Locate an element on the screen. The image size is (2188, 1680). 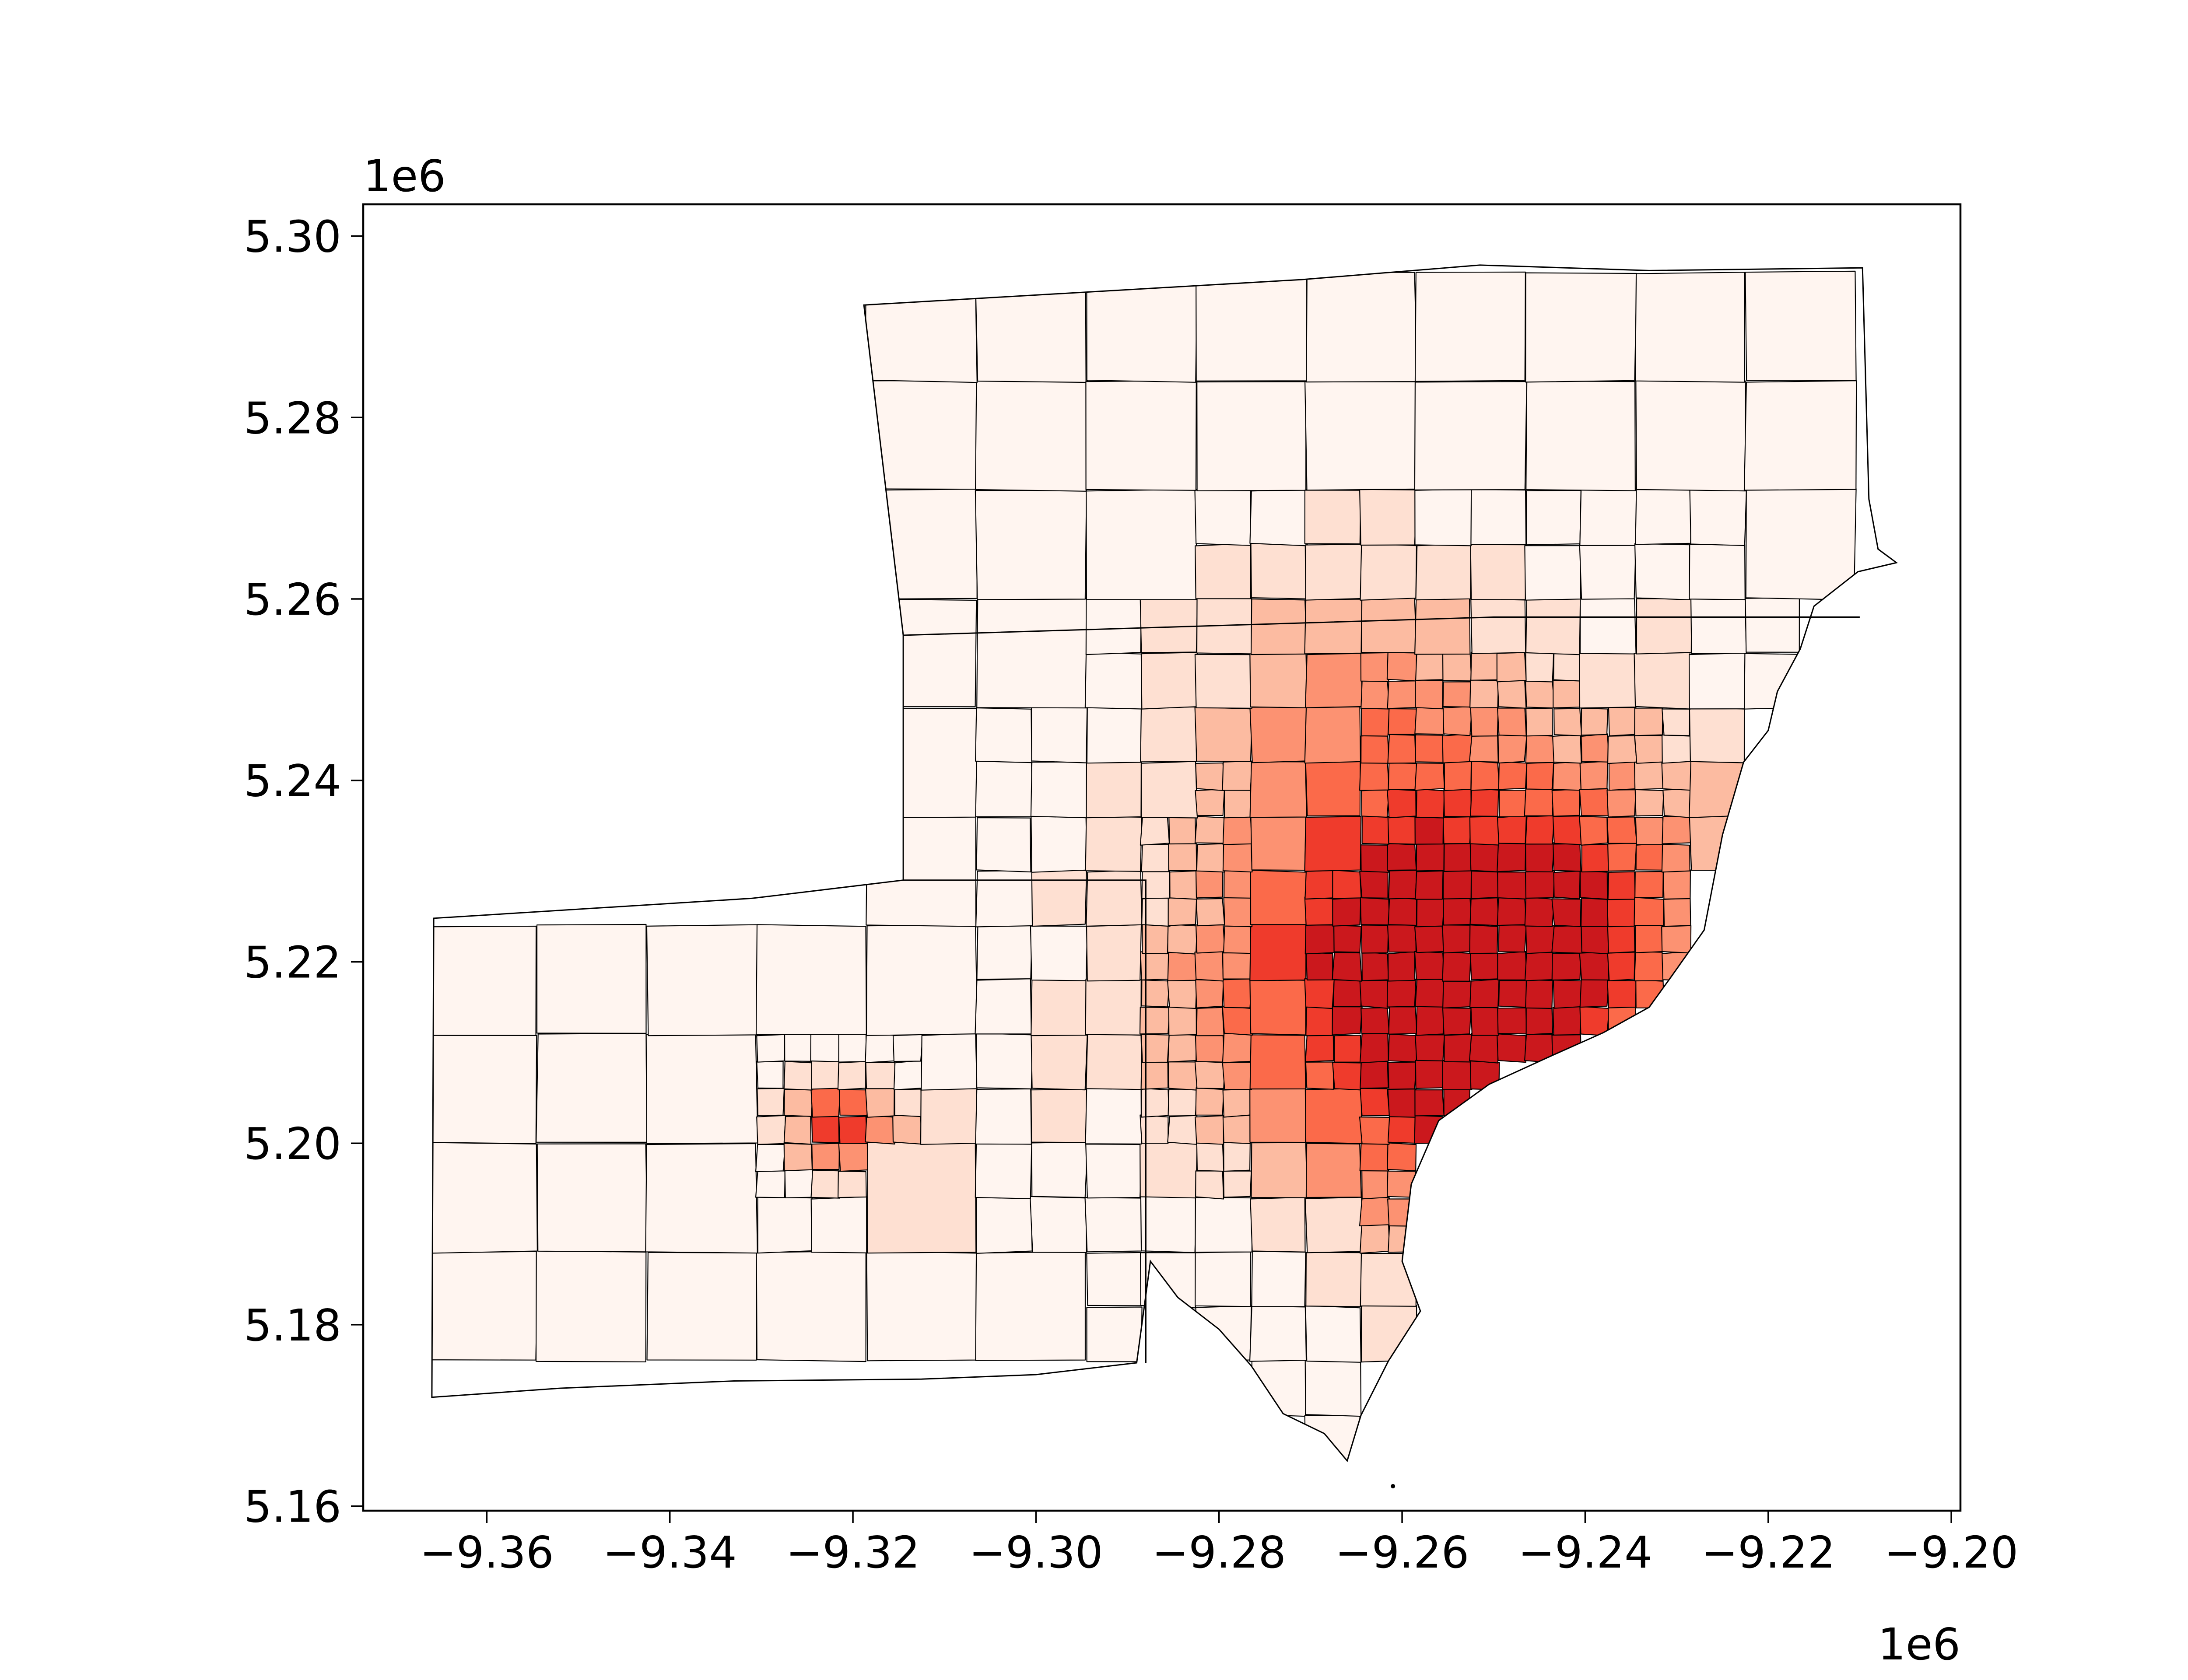
x-tick-label: −9.24 is located at coordinates (1585, 1552).